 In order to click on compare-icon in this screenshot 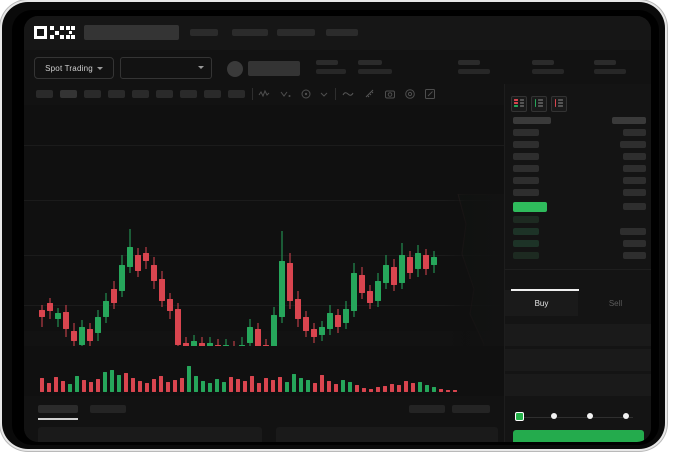, I will do `click(286, 94)`.